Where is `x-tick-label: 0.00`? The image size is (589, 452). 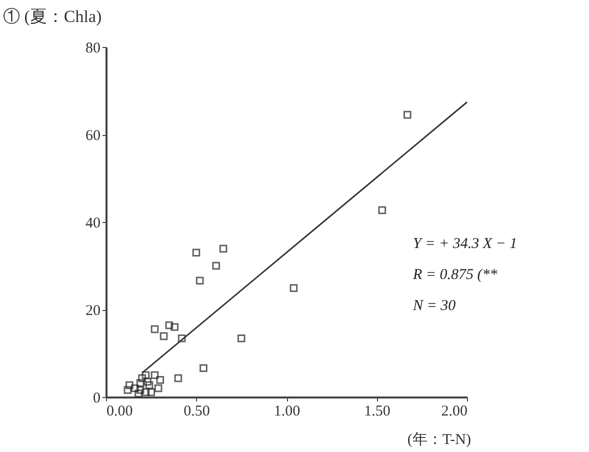 x-tick-label: 0.00 is located at coordinates (119, 412).